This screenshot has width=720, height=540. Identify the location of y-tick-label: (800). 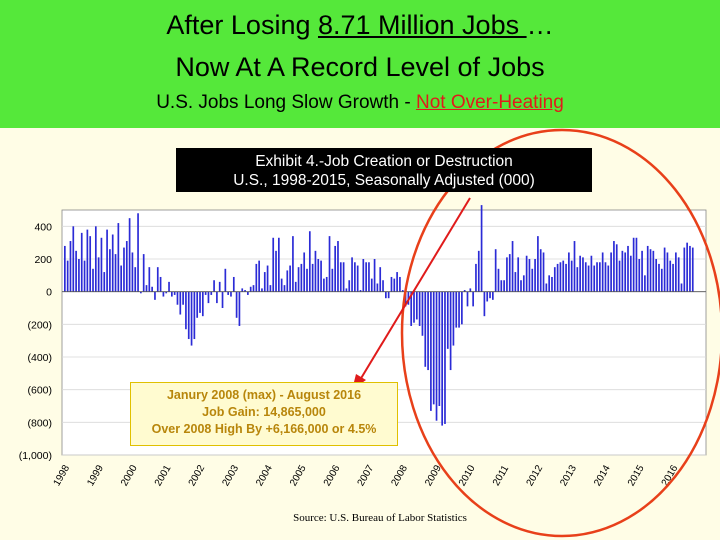
(39, 423).